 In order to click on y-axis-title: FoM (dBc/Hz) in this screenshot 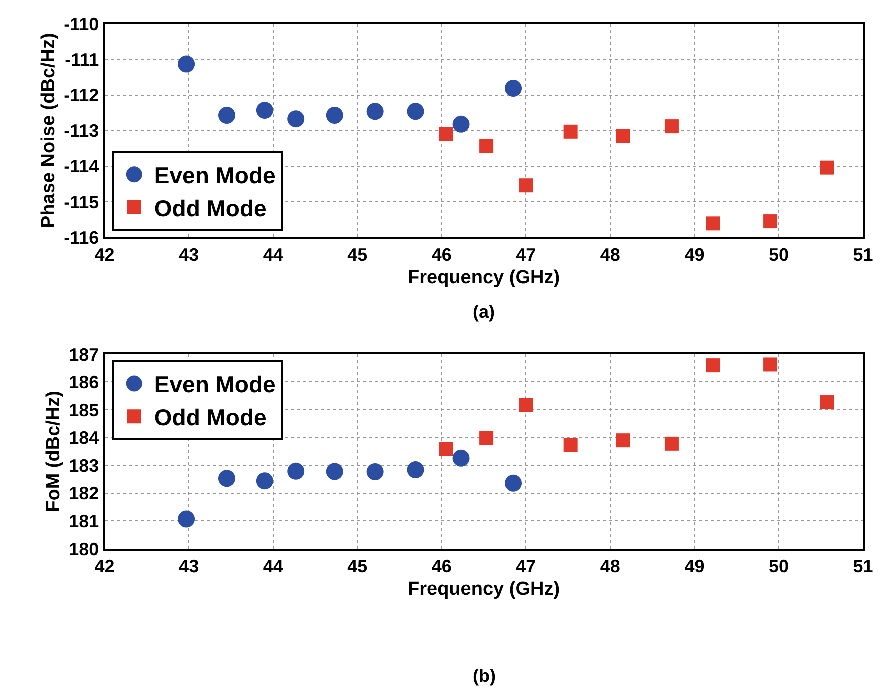, I will do `click(54, 451)`.